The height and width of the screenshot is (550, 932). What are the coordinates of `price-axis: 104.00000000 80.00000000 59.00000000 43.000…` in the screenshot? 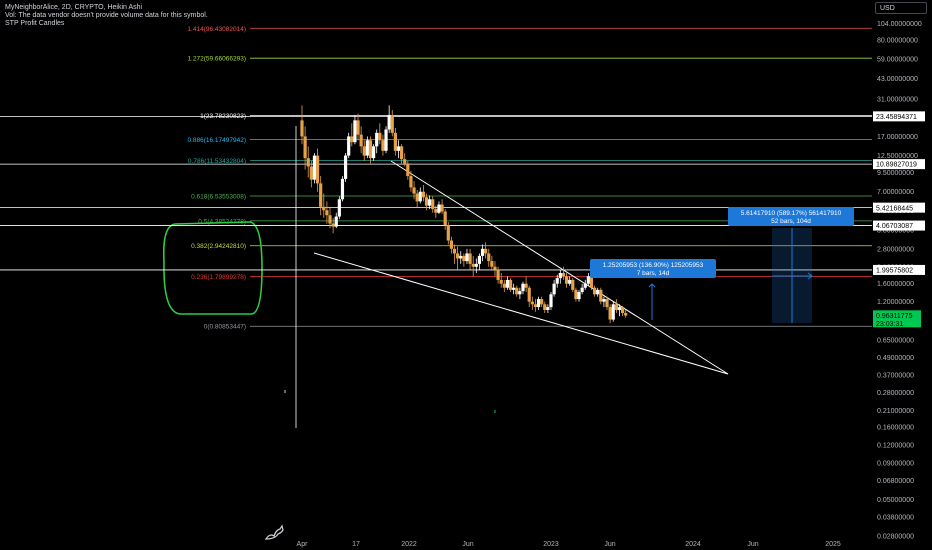 It's located at (902, 275).